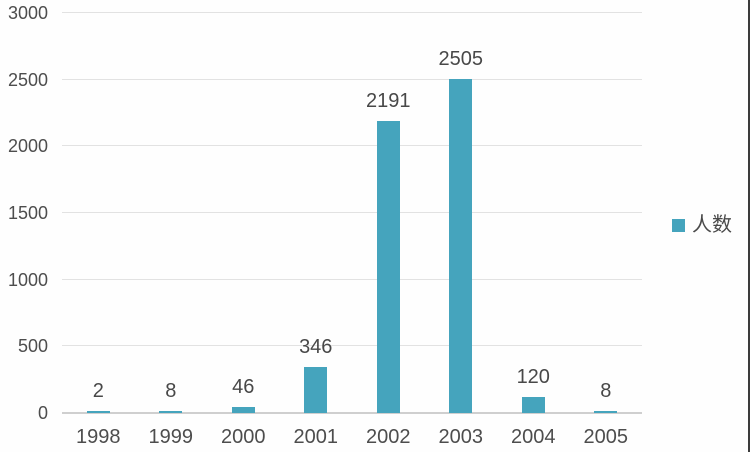  Describe the element at coordinates (606, 437) in the screenshot. I see `x-tick-label-2005: 2005` at that location.